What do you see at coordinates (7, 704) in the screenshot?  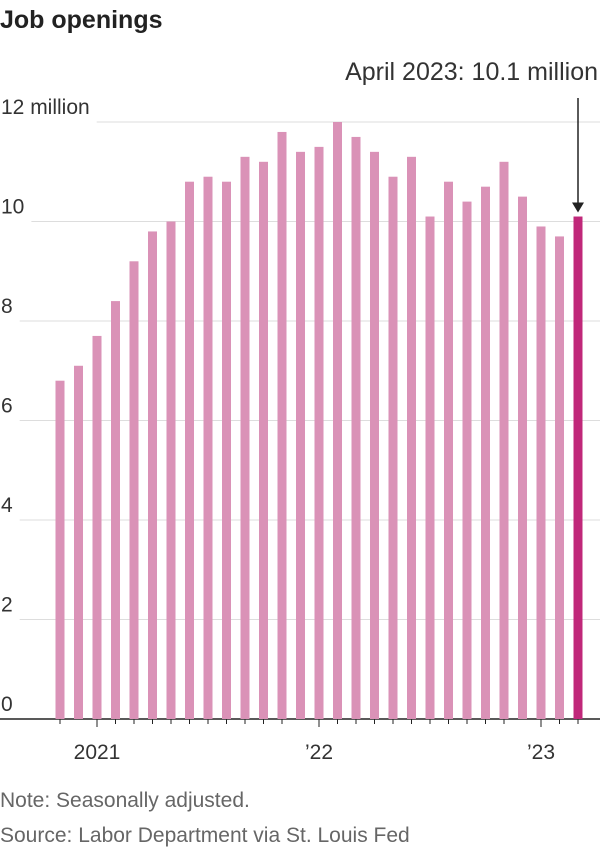 I see `y-tick-label: 0` at bounding box center [7, 704].